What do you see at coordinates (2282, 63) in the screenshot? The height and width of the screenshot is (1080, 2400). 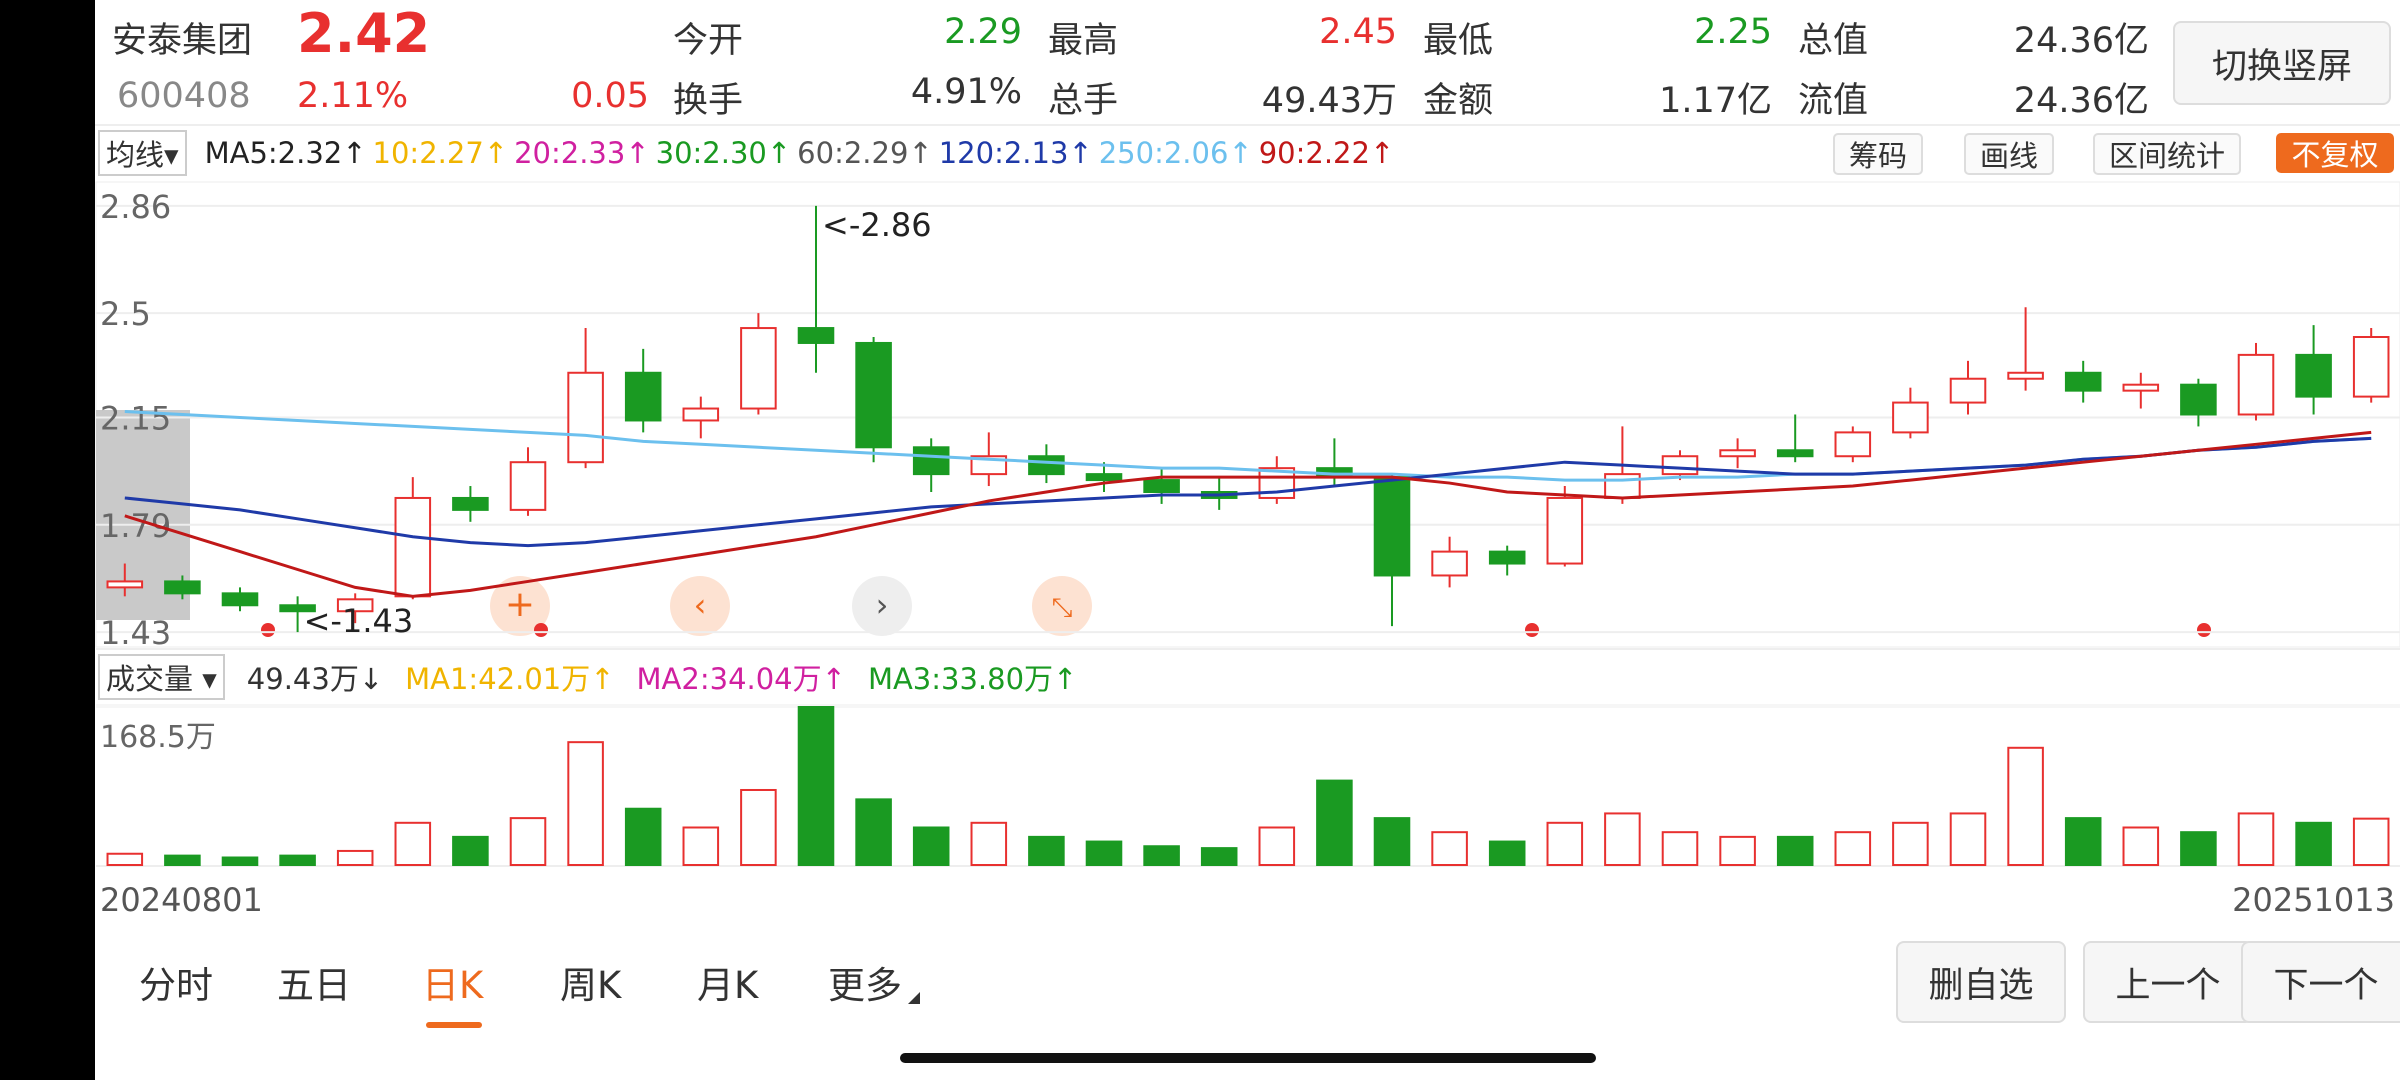 I see `orient-button: 切换竖屏` at bounding box center [2282, 63].